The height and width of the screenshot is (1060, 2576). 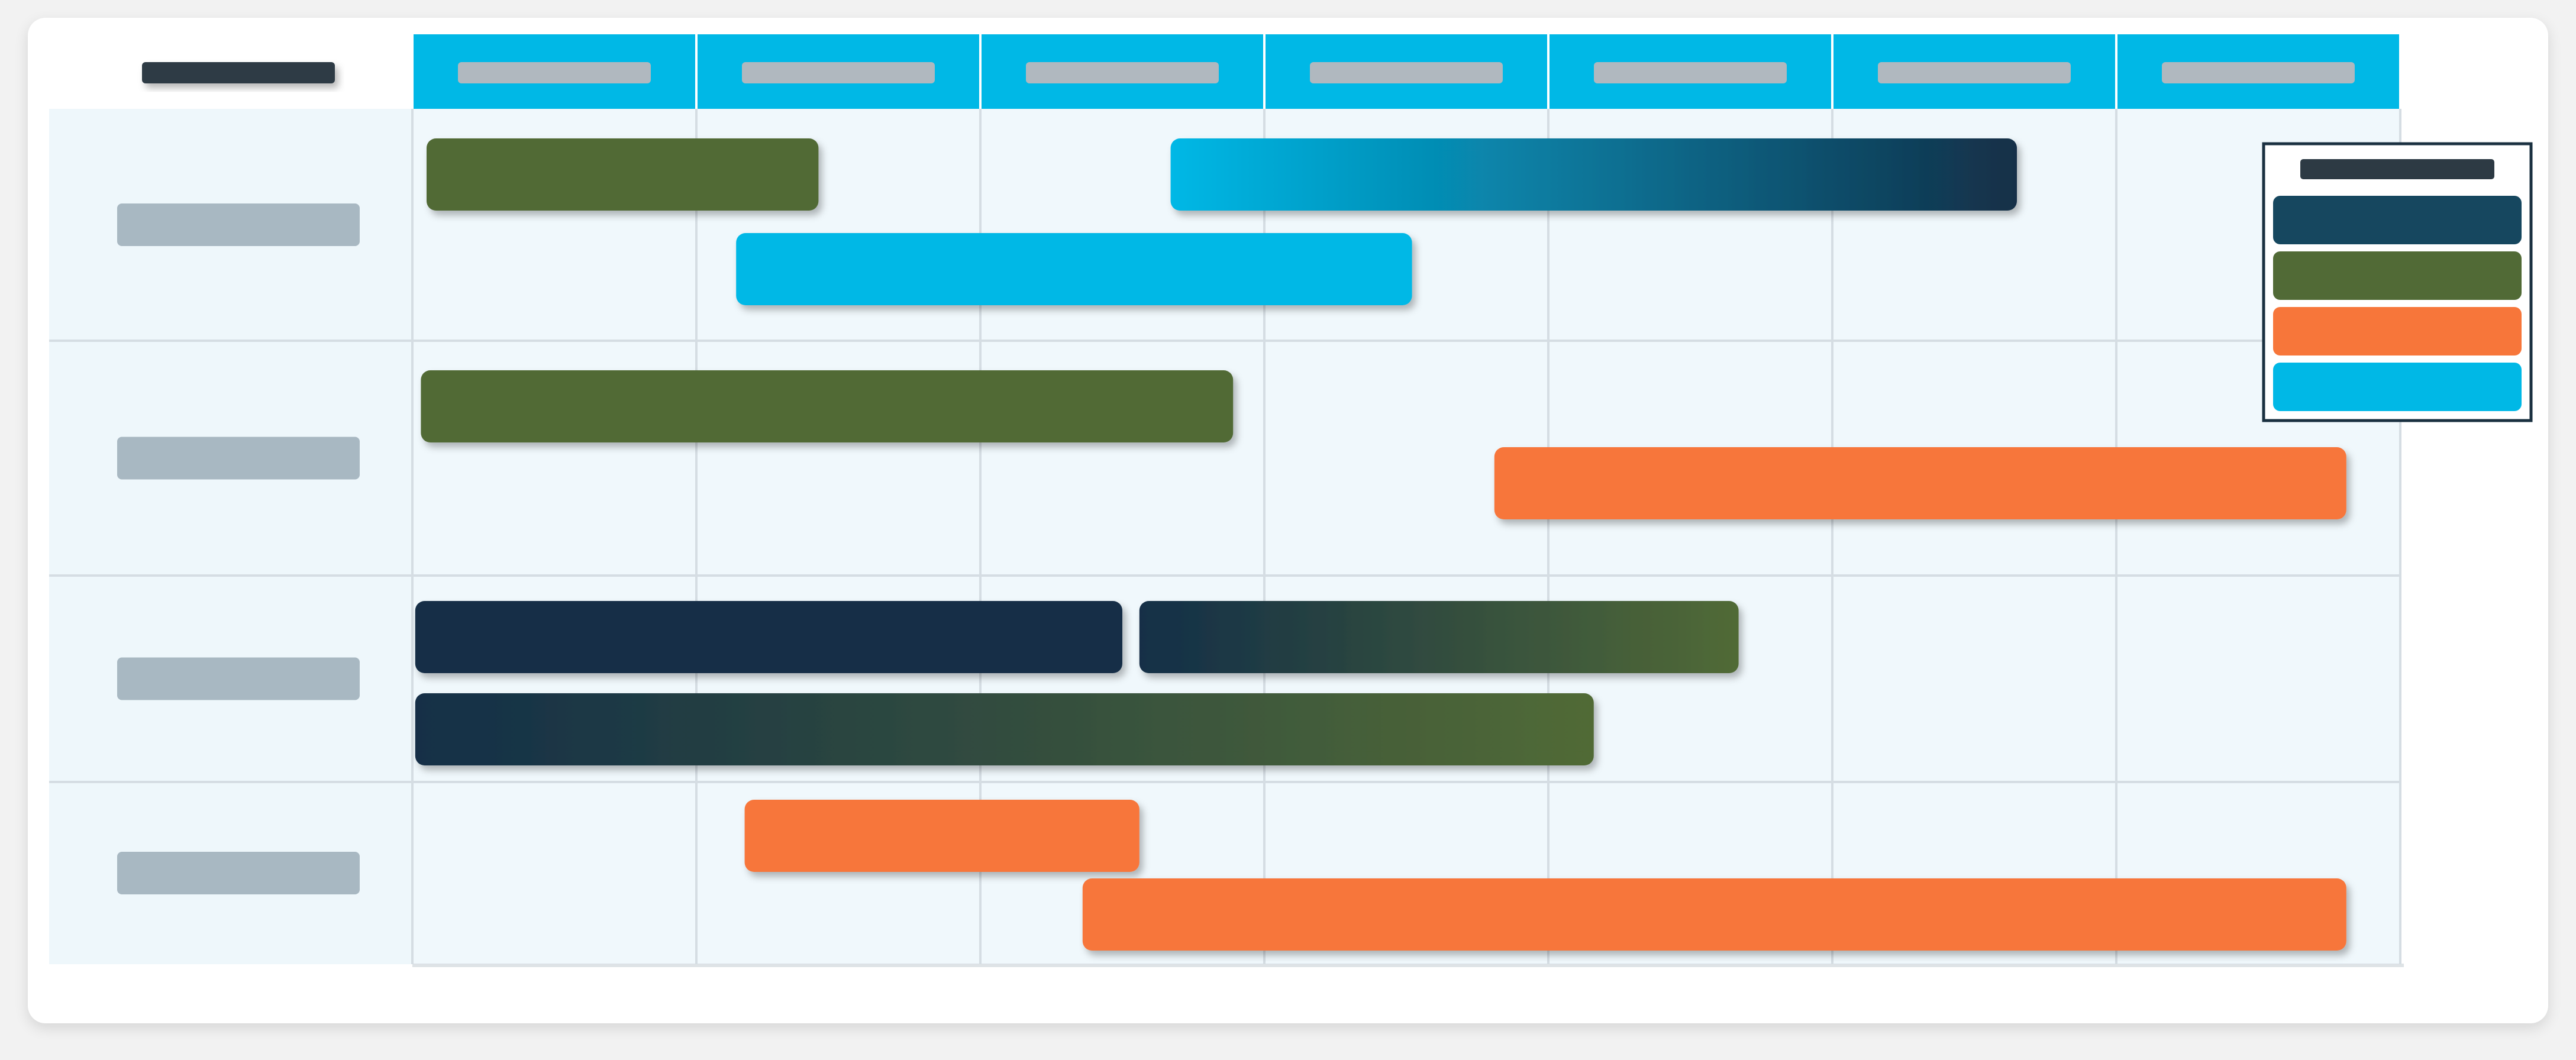 I want to click on legend-title-placeholder, so click(x=2397, y=169).